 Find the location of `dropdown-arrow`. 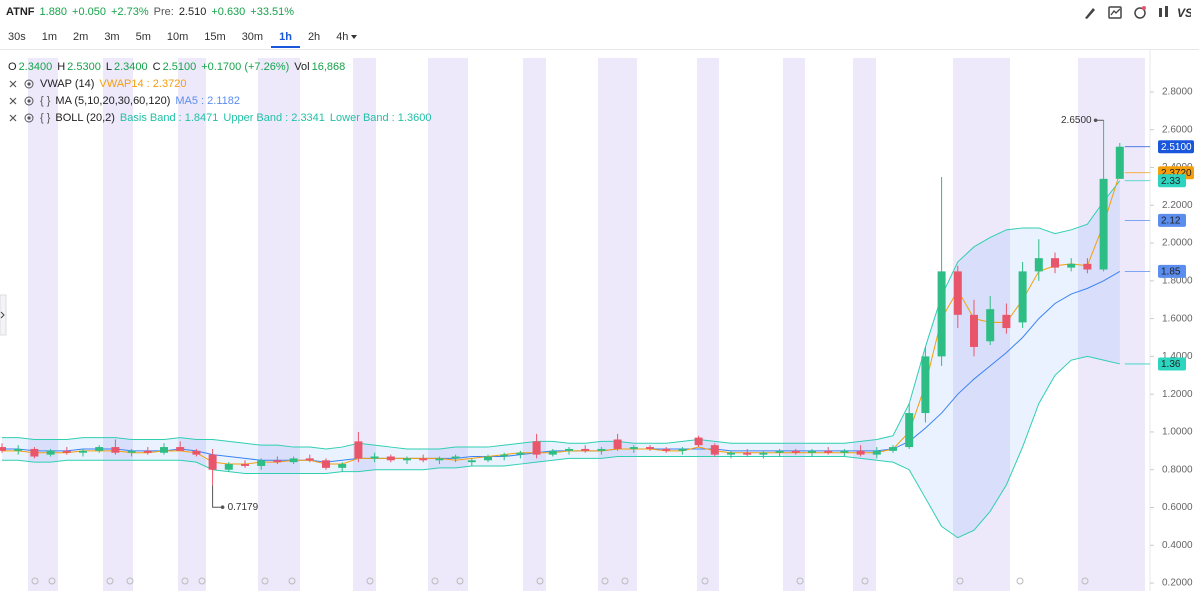

dropdown-arrow is located at coordinates (355, 37).